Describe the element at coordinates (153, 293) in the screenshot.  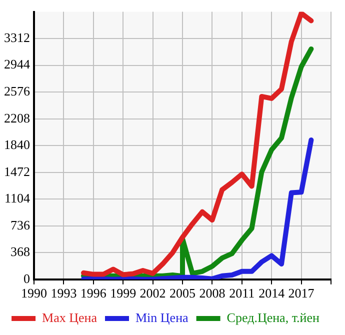
I see `x-tick-label: 2002` at that location.